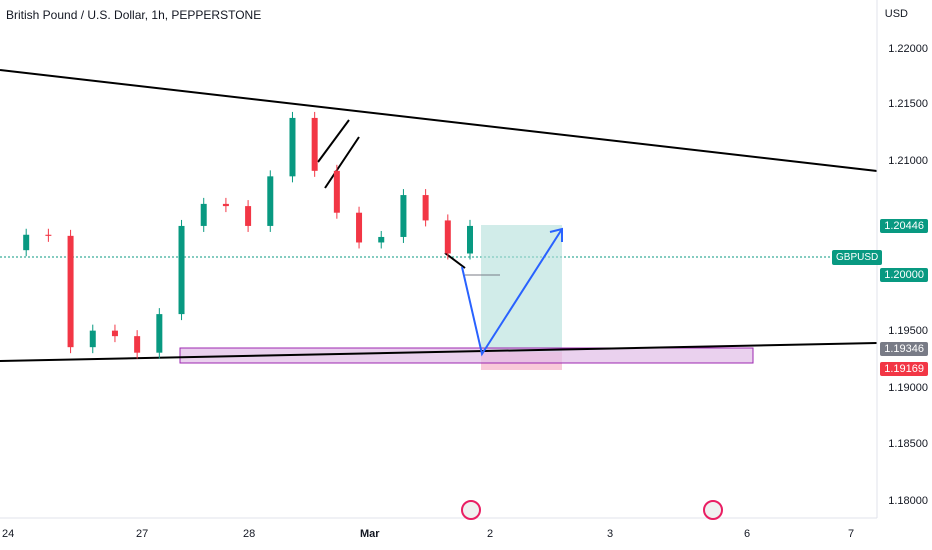 This screenshot has height=550, width=932. Describe the element at coordinates (908, 501) in the screenshot. I see `y-tick: 1.18000` at that location.